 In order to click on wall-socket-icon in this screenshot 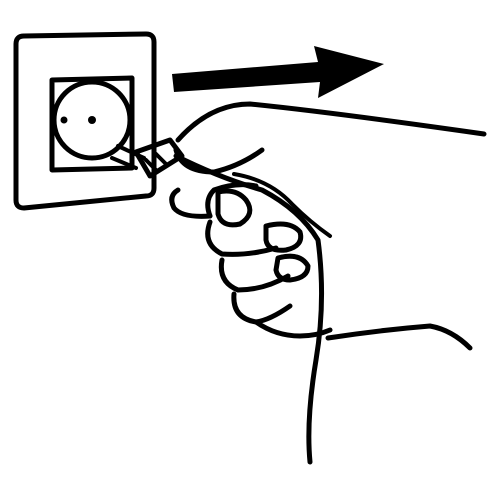, I will do `click(85, 121)`.